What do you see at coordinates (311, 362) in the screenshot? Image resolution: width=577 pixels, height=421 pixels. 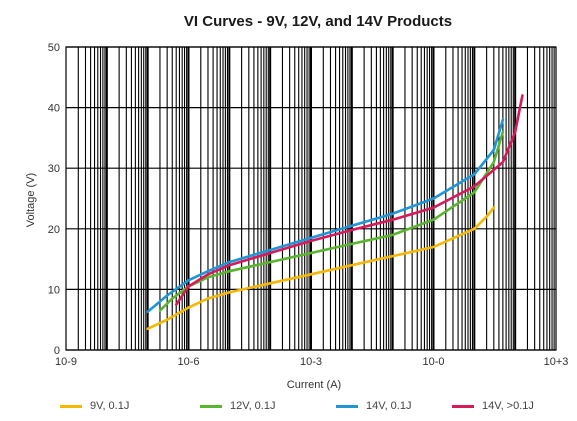 I see `x-tick-label: 10-3` at bounding box center [311, 362].